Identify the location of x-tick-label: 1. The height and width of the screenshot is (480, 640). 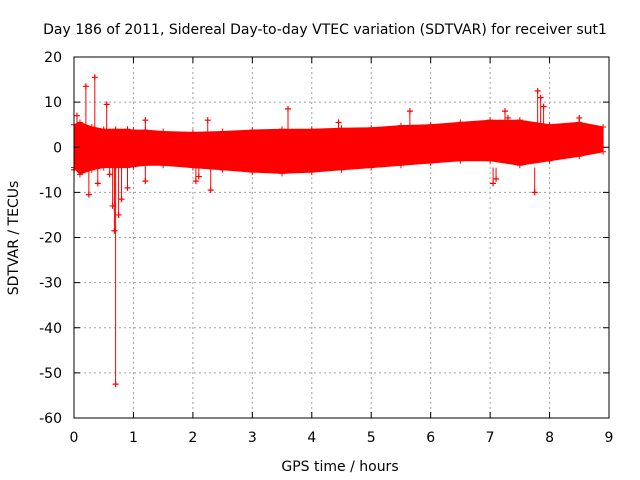
(133, 438).